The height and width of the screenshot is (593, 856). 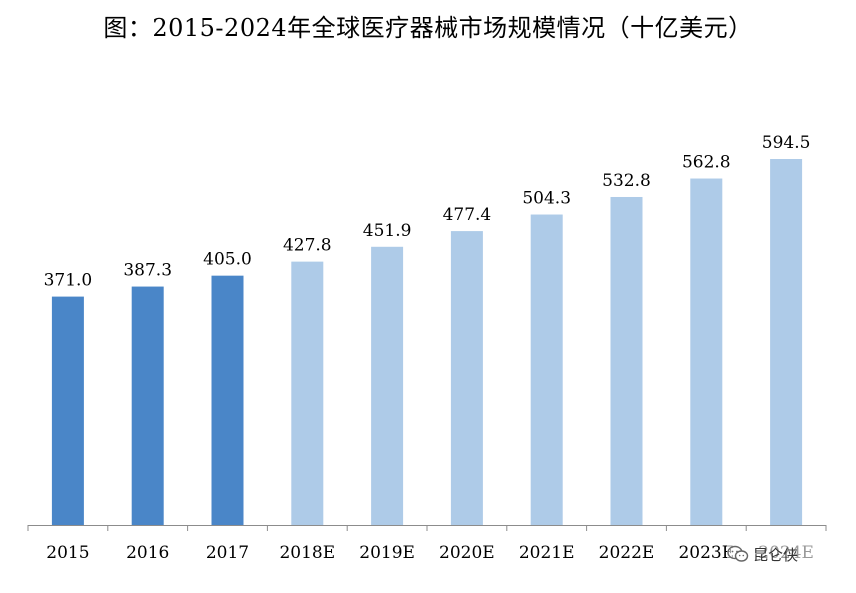 I want to click on x-tick-label-2023E: 2023E, so click(x=706, y=553).